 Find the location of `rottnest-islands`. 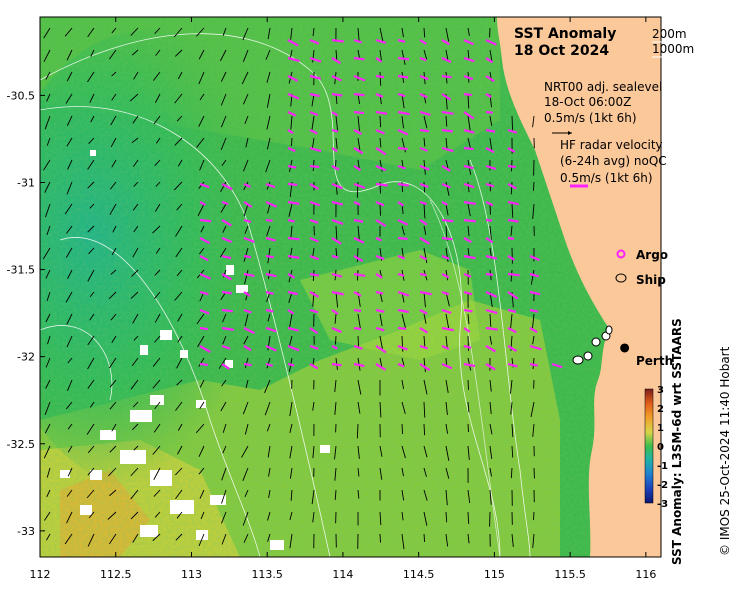

rottnest-islands is located at coordinates (592, 345).